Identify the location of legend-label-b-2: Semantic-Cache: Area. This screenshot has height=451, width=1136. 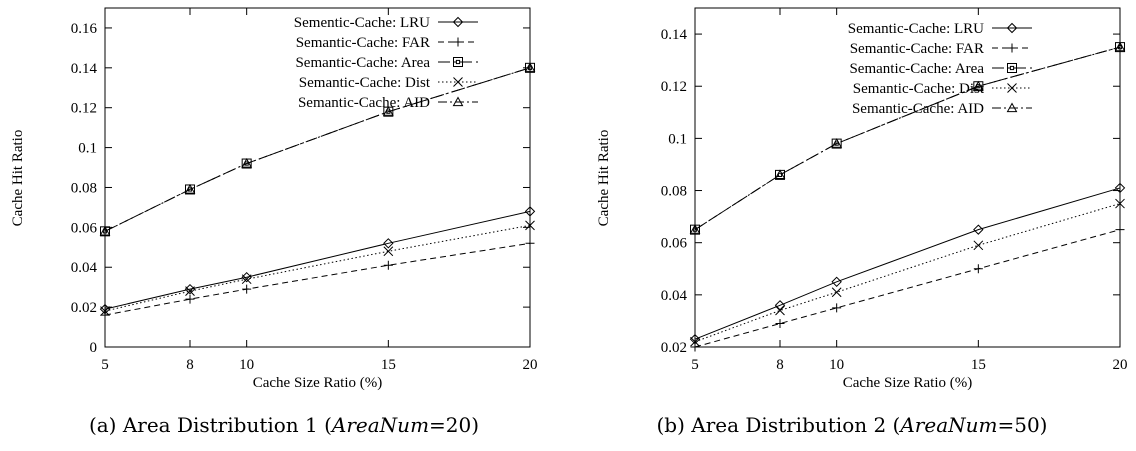
(916, 69).